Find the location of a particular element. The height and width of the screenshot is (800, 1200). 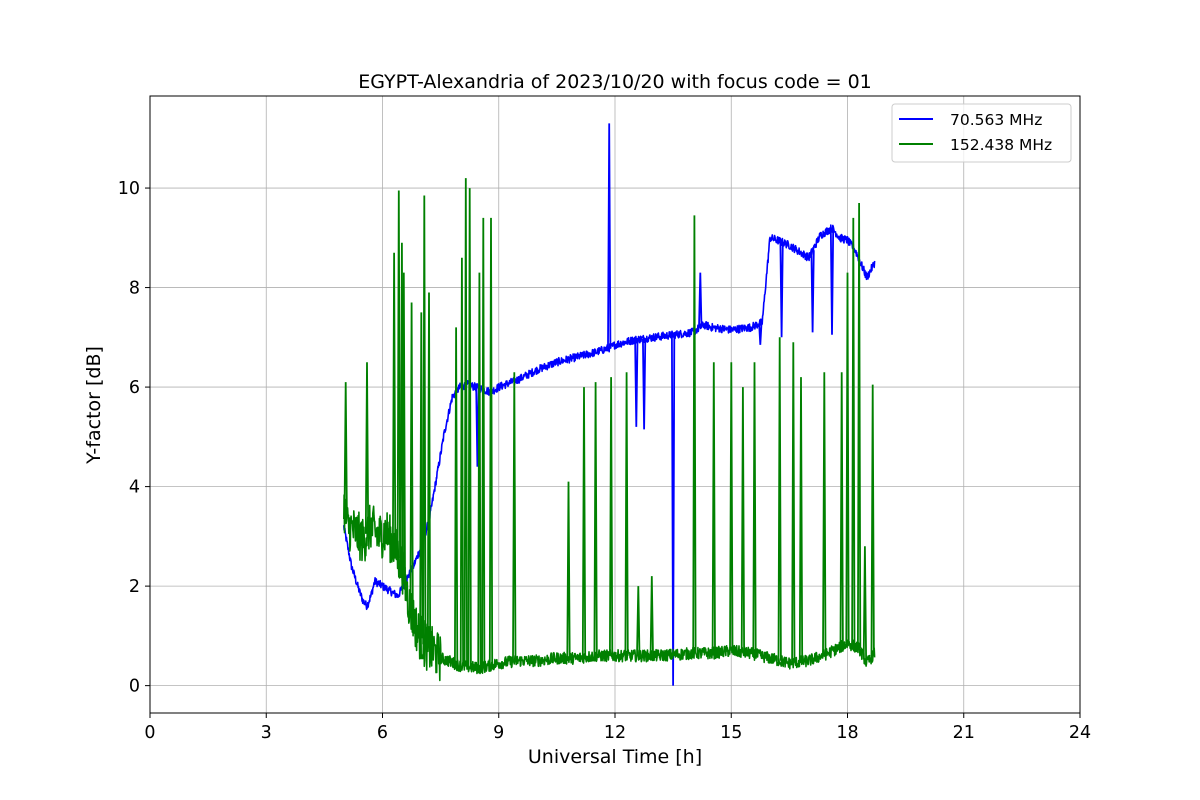

y-axis-label: Y-factor [dB] is located at coordinates (94, 405).